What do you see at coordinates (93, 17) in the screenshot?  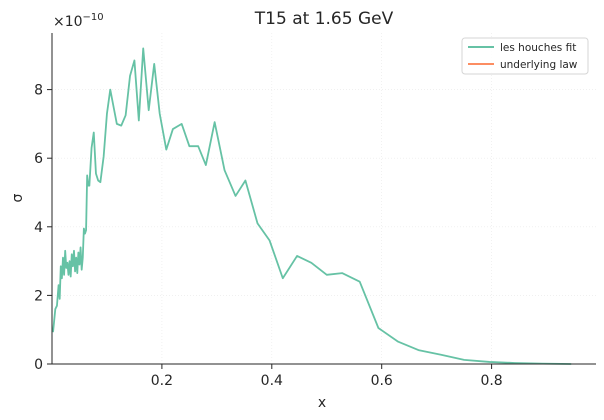 I see `y-offset-exponent: −10` at bounding box center [93, 17].